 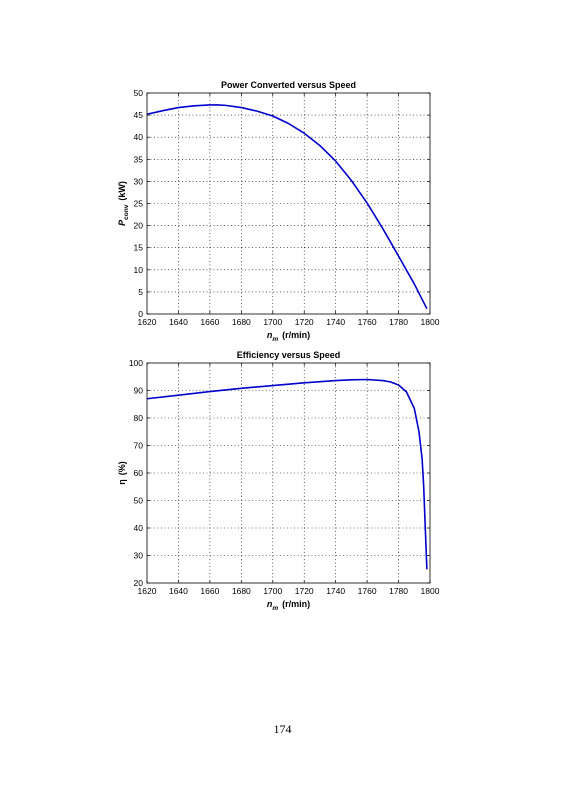 I want to click on y-tick-label: 25, so click(x=139, y=204).